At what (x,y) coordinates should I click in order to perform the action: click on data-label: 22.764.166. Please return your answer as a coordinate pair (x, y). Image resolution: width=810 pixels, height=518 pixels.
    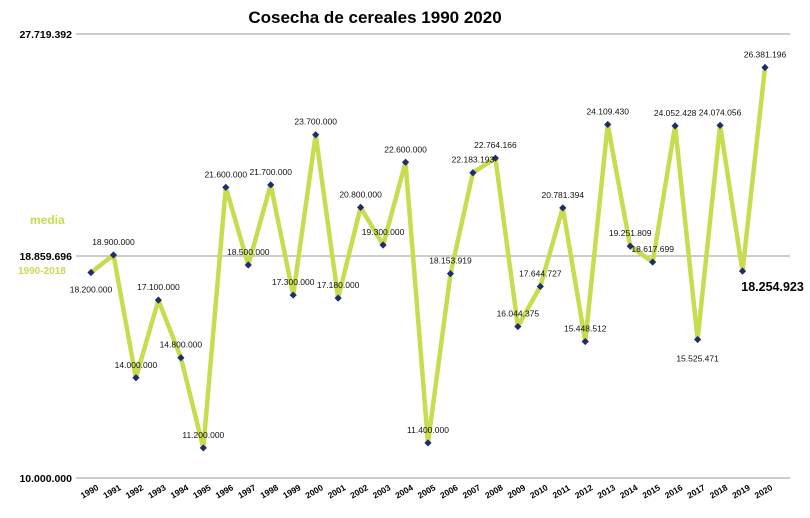
    Looking at the image, I should click on (495, 145).